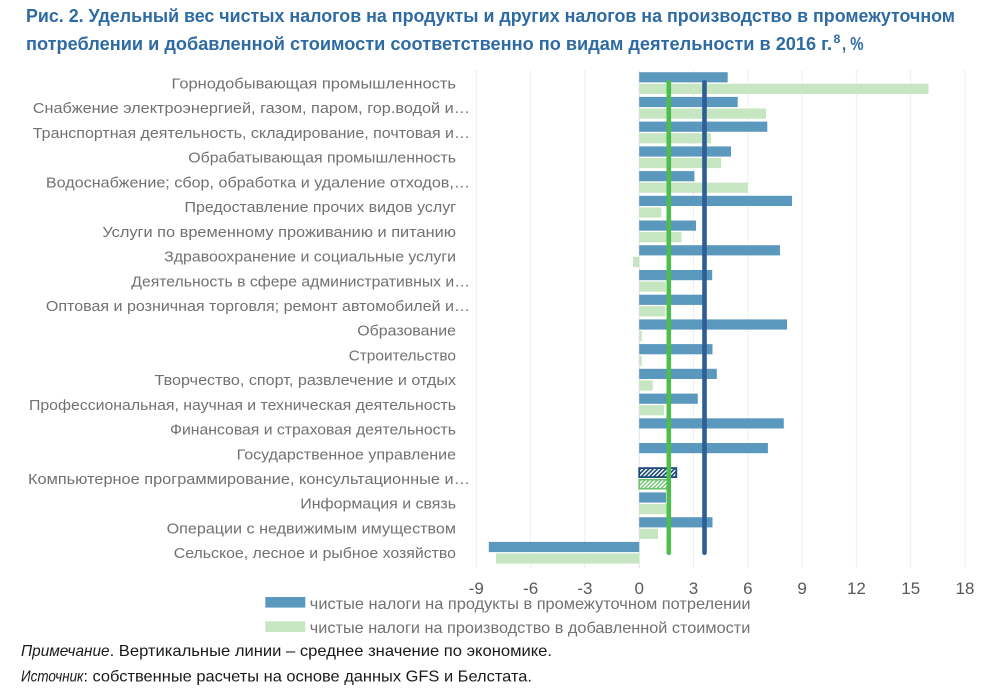 The image size is (994, 694). Describe the element at coordinates (310, 257) in the screenshot. I see `svg-text:Здравоохранение и социальные у: Здравоохранение и социальные услуги` at that location.